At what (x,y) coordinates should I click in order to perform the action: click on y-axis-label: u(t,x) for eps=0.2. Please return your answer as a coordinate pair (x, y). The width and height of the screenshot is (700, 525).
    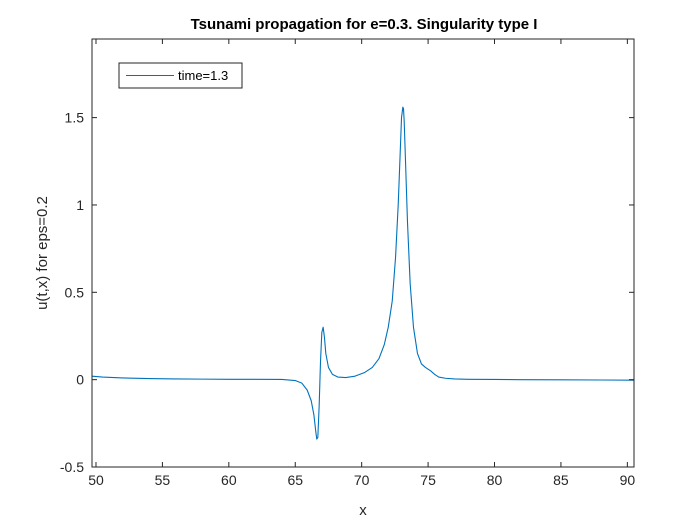
    Looking at the image, I should click on (42, 253).